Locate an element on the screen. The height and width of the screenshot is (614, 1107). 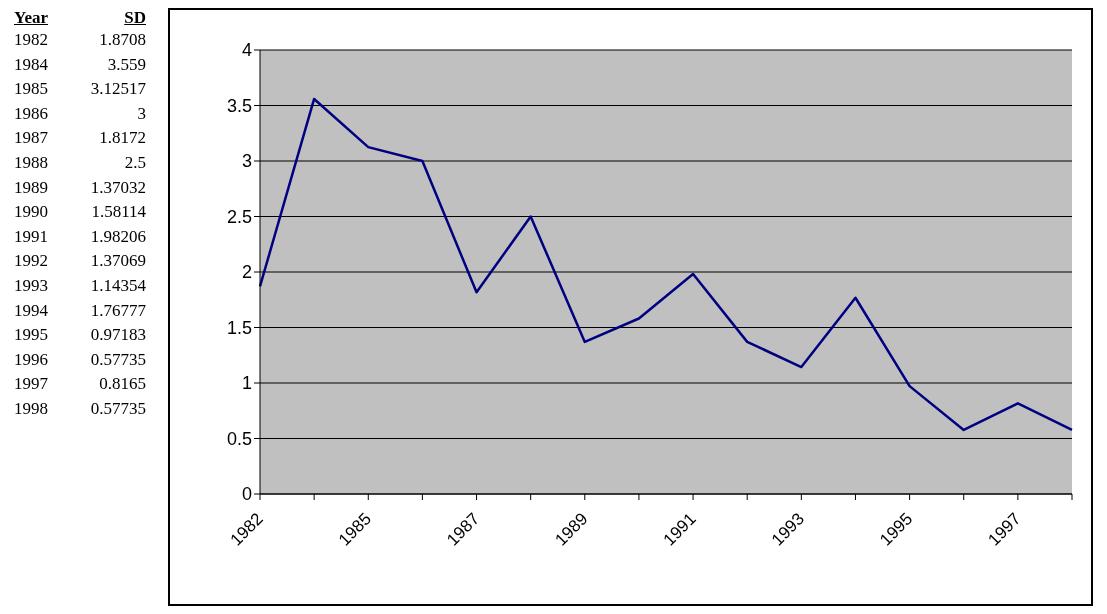
text: 1.37069 is located at coordinates (118, 261).